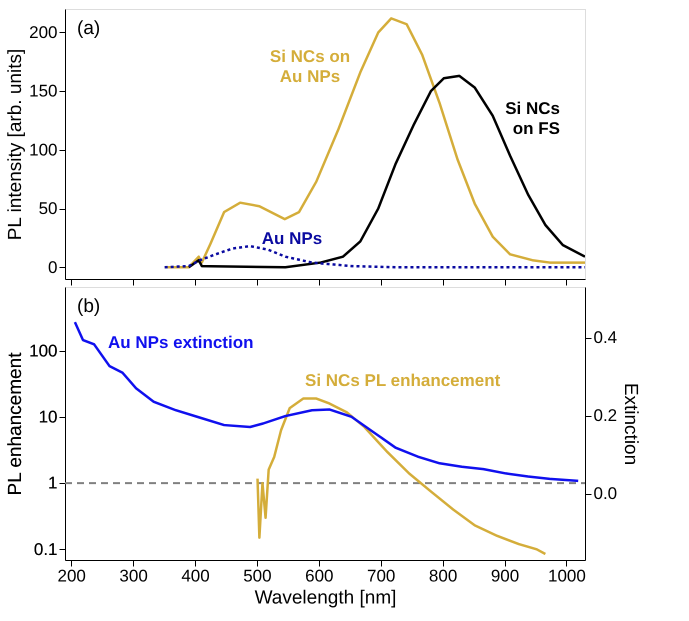 The image size is (689, 621). What do you see at coordinates (606, 416) in the screenshot?
I see `y2-tick-label: 0.2` at bounding box center [606, 416].